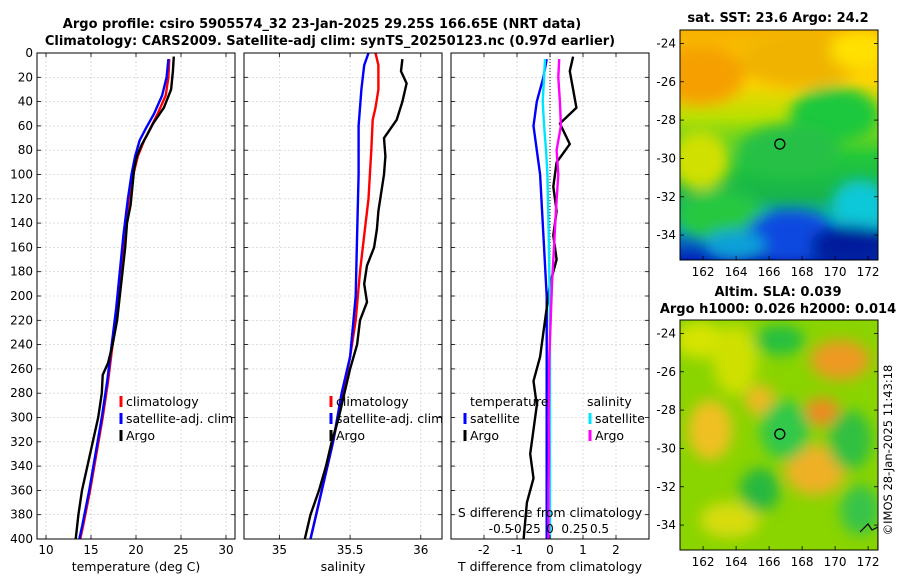  What do you see at coordinates (509, 401) in the screenshot?
I see `legend-heading-temperature: temperature` at bounding box center [509, 401].